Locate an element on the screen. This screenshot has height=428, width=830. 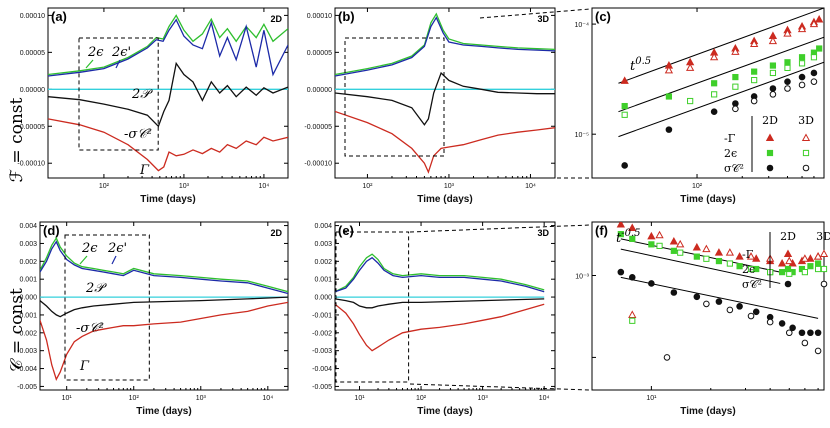
y-tick-label: 0.004 is located at coordinates (323, 226).